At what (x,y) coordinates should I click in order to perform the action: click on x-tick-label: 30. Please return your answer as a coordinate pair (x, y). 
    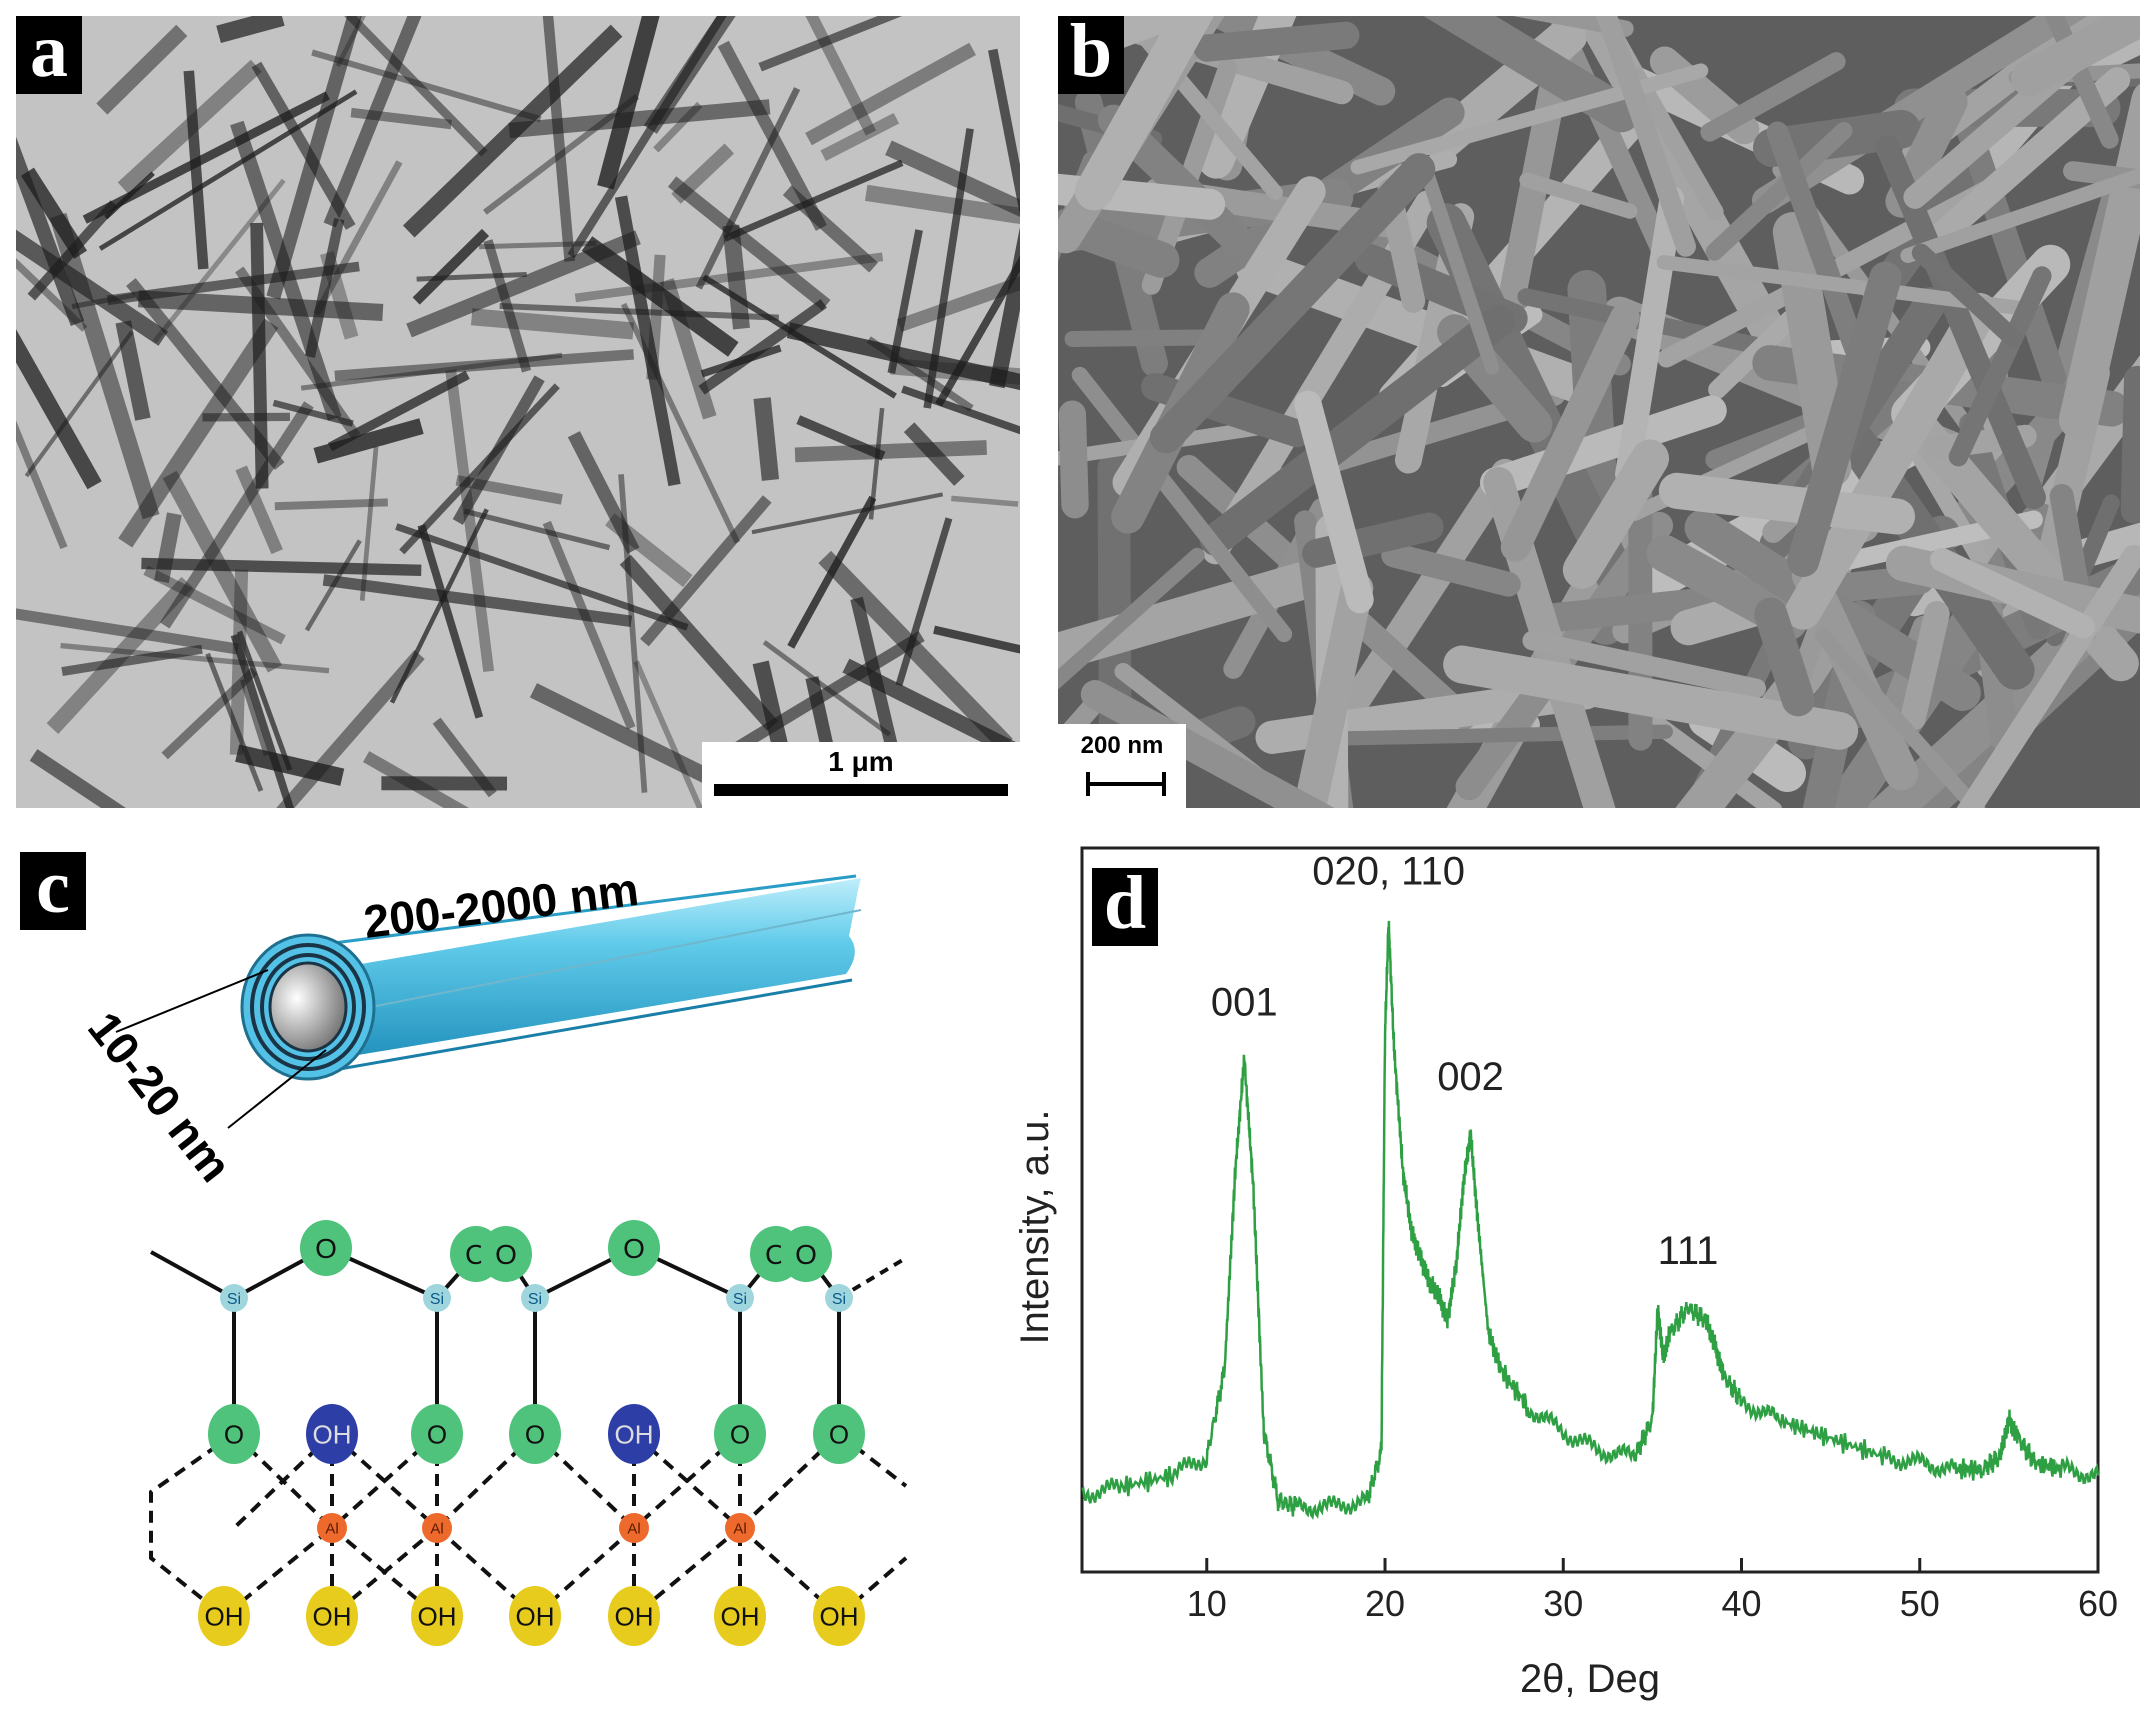
    Looking at the image, I should click on (1563, 1603).